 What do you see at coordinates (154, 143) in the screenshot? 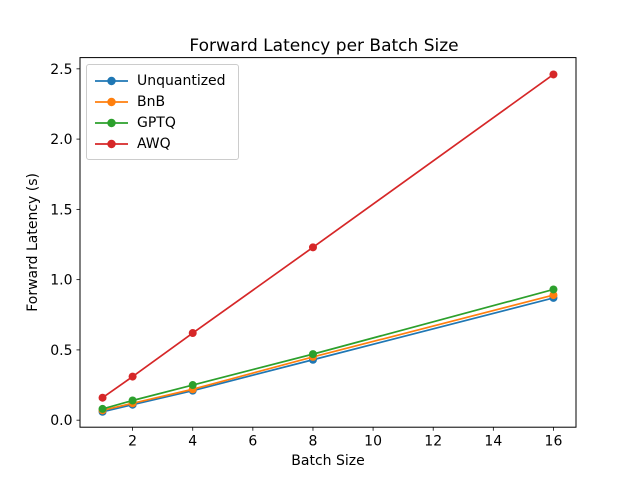
I see `legend-label: AWQ` at bounding box center [154, 143].